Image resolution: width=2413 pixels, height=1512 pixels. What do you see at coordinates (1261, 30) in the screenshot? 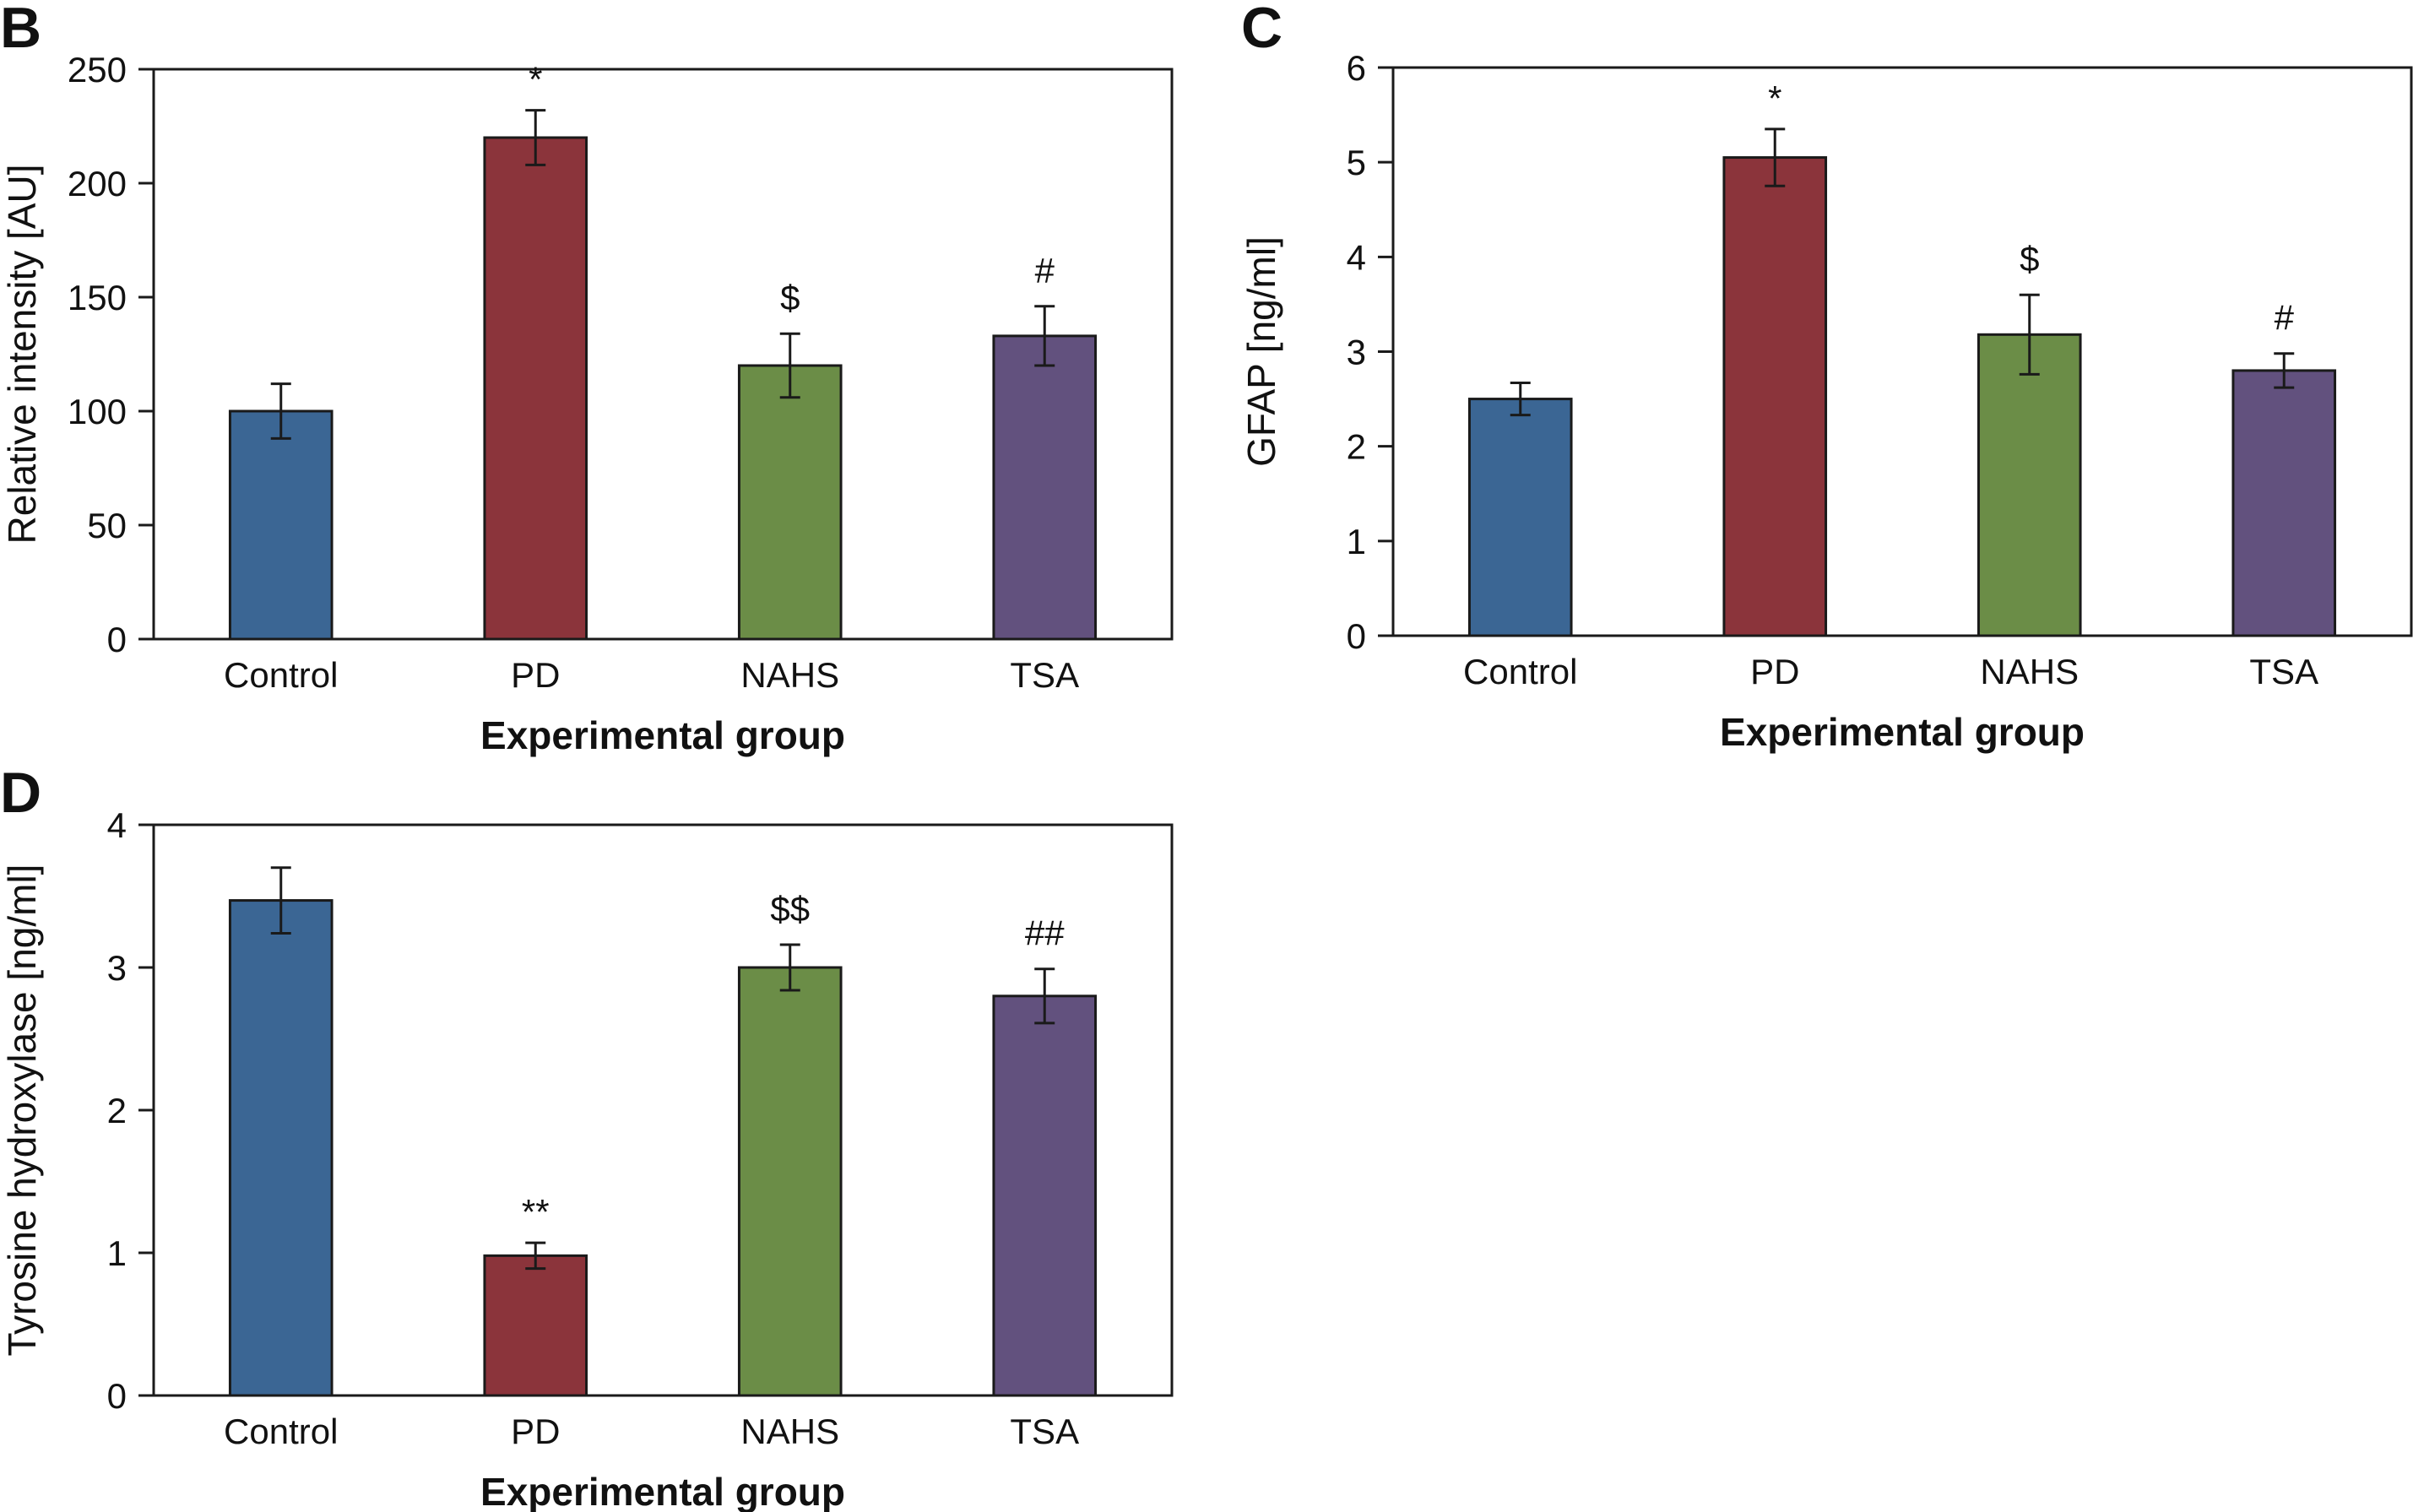
I see `panel-letter: C` at bounding box center [1261, 30].